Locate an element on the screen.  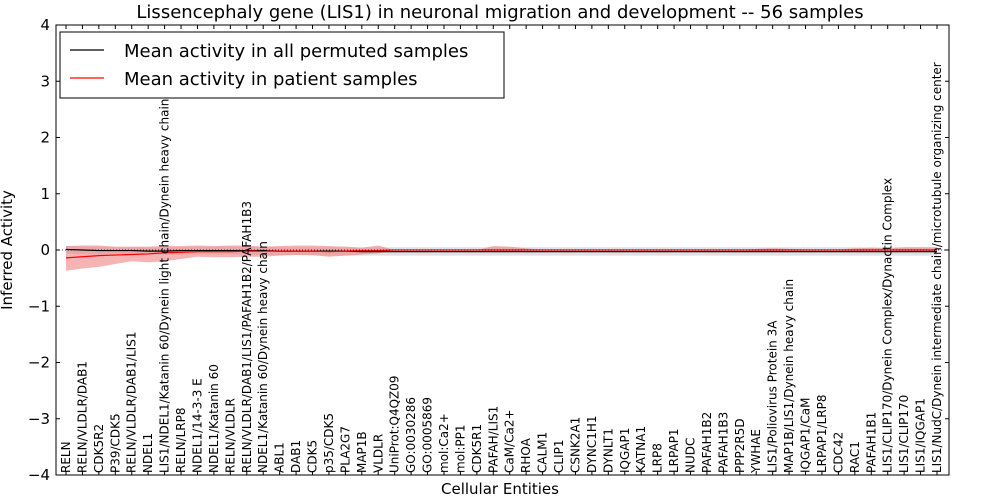
x-tick-label: NDEL1/14-3-3 E is located at coordinates (197, 425).